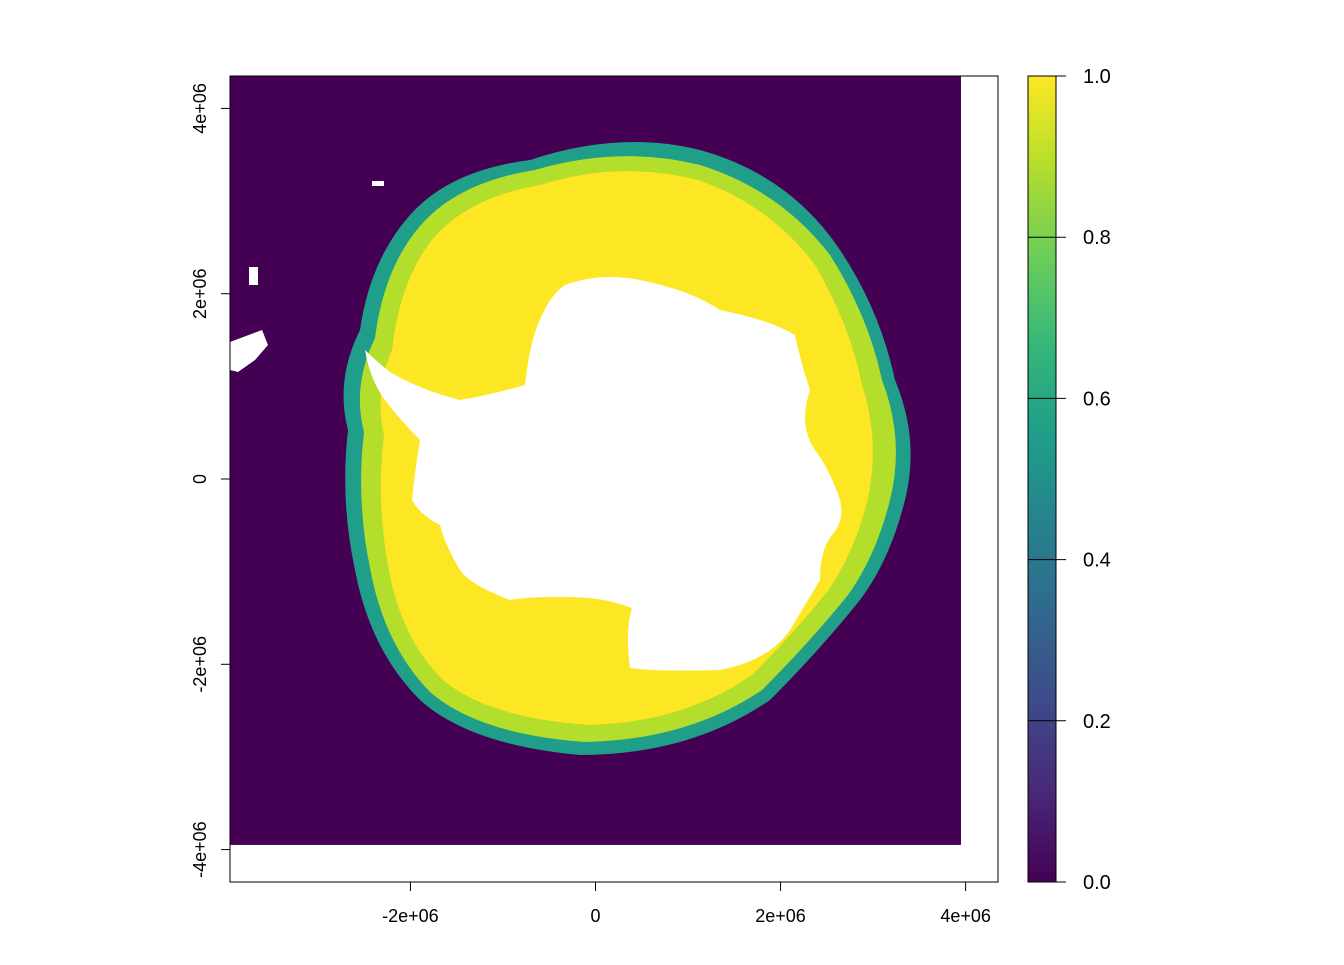  I want to click on legend-colorbar, so click(1042, 479).